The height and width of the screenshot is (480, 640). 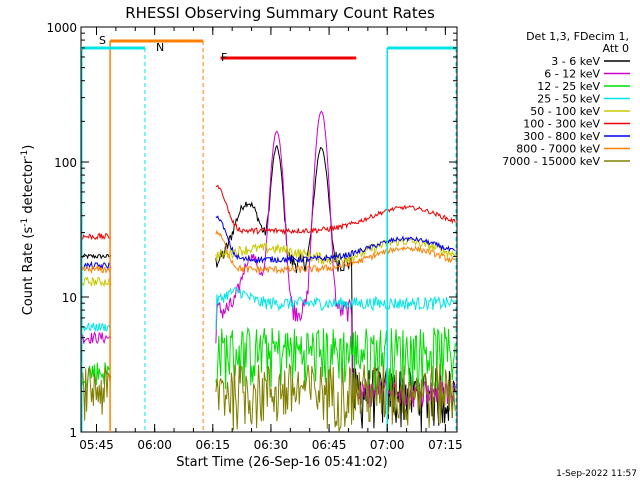 I want to click on legend-entry-label: 800 - 7000 keV, so click(x=558, y=149).